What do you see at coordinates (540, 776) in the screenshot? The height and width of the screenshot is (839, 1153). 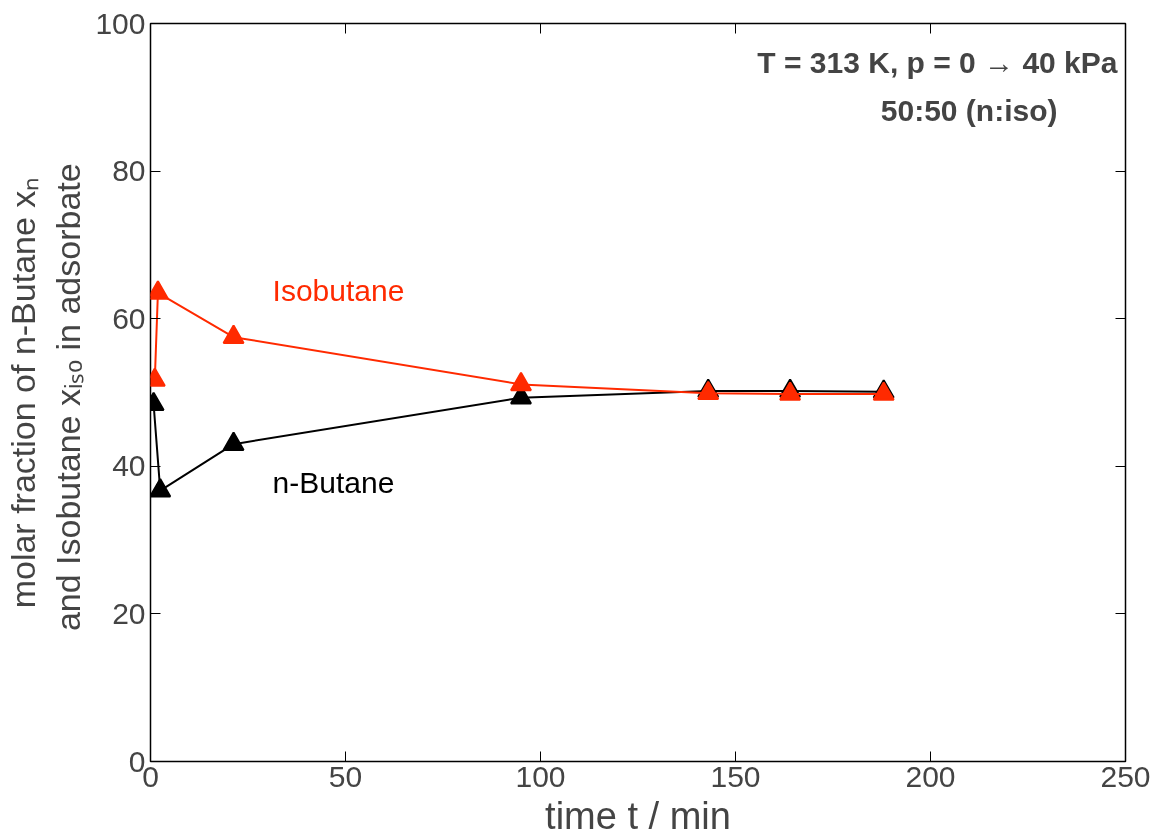 I see `x-tick-label: 100` at bounding box center [540, 776].